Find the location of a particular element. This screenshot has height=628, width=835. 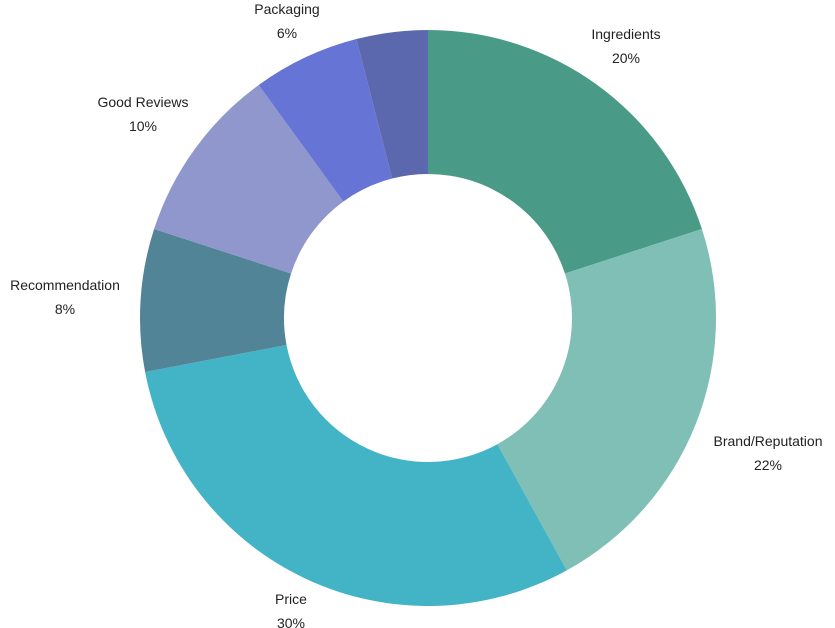

slice-label: Recommendation is located at coordinates (65, 285).